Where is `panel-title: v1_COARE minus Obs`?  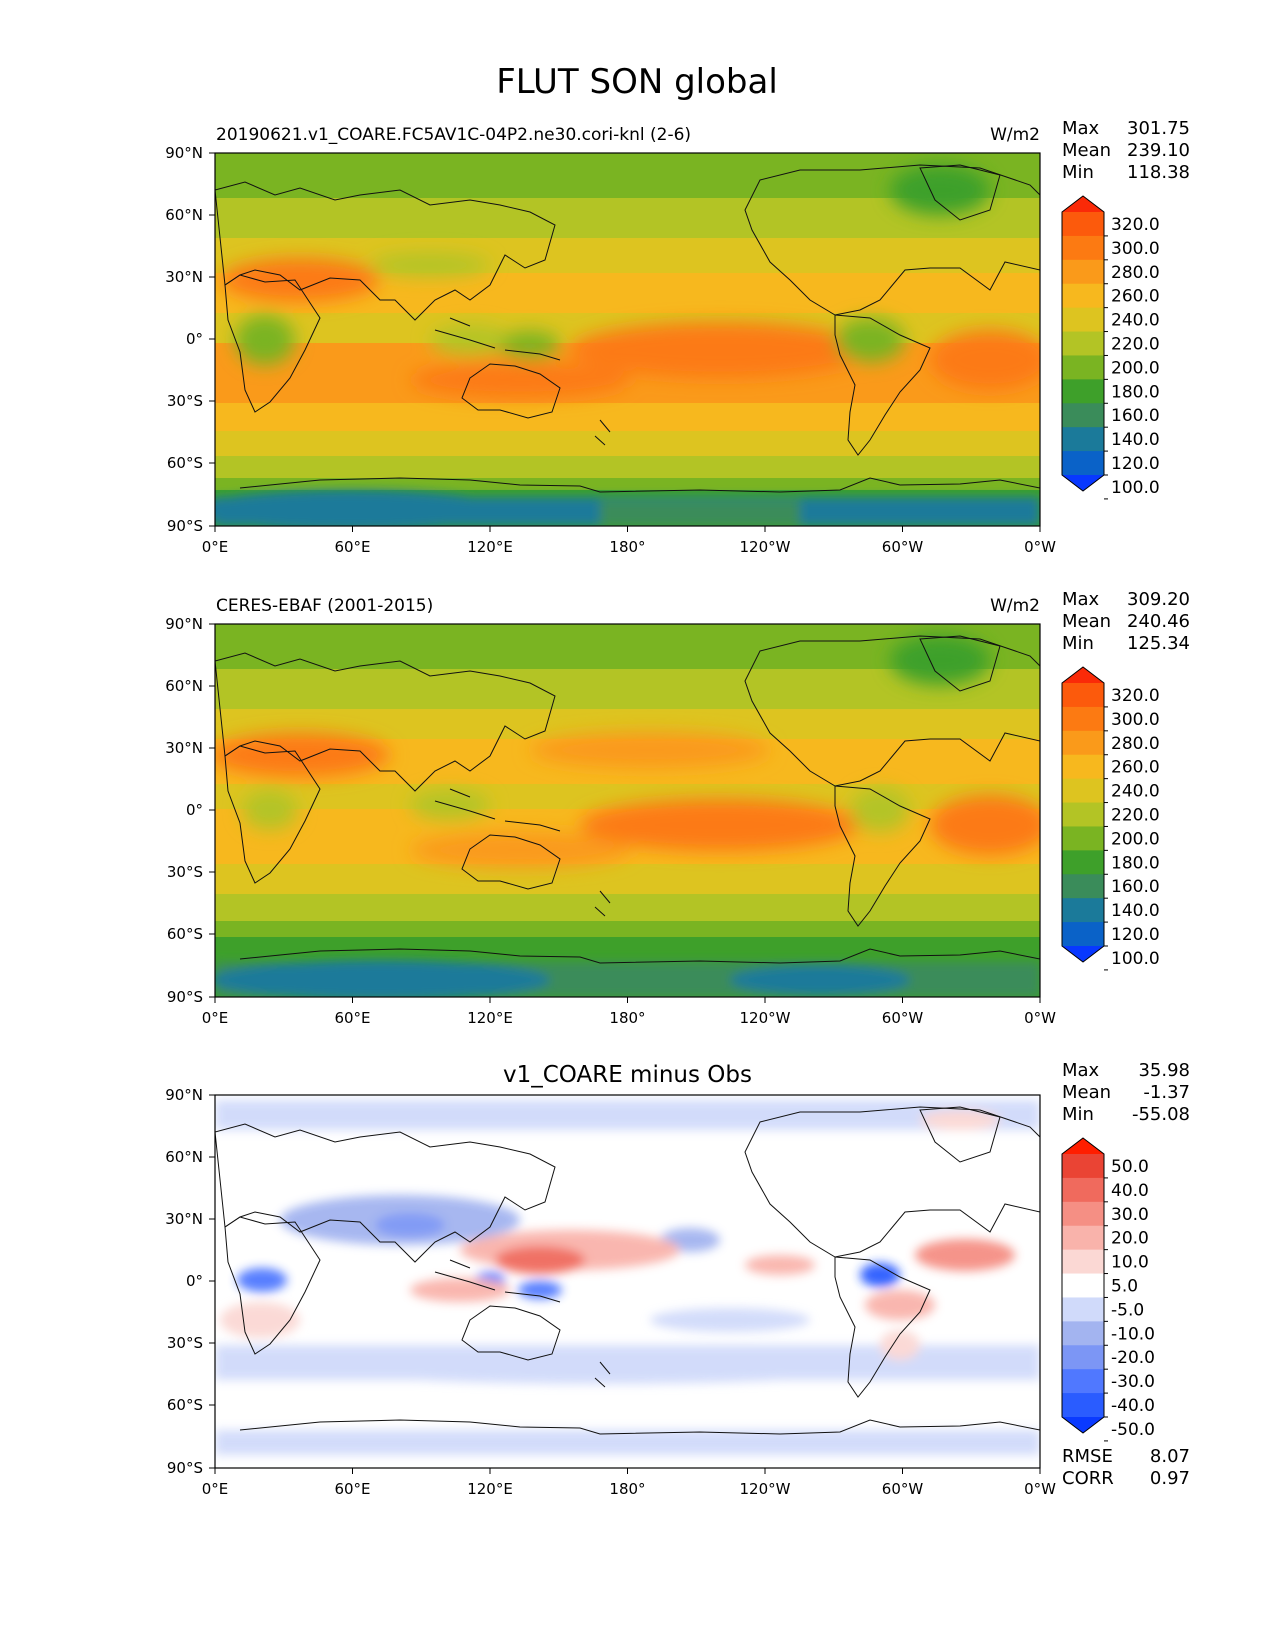 panel-title: v1_COARE minus Obs is located at coordinates (627, 1075).